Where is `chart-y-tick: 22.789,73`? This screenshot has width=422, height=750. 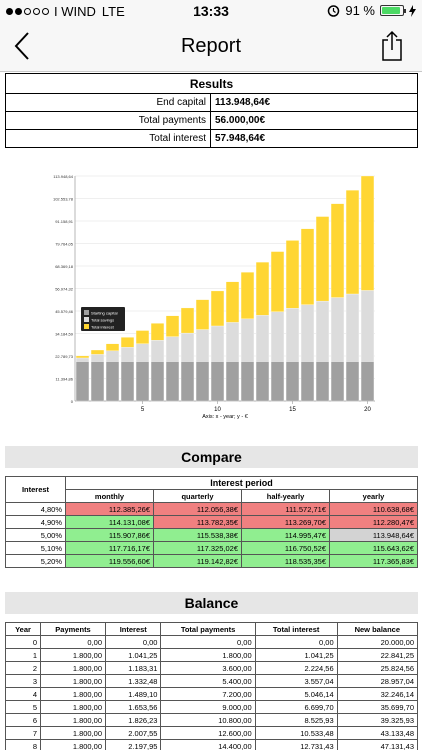
chart-y-tick: 22.789,73 is located at coordinates (64, 356).